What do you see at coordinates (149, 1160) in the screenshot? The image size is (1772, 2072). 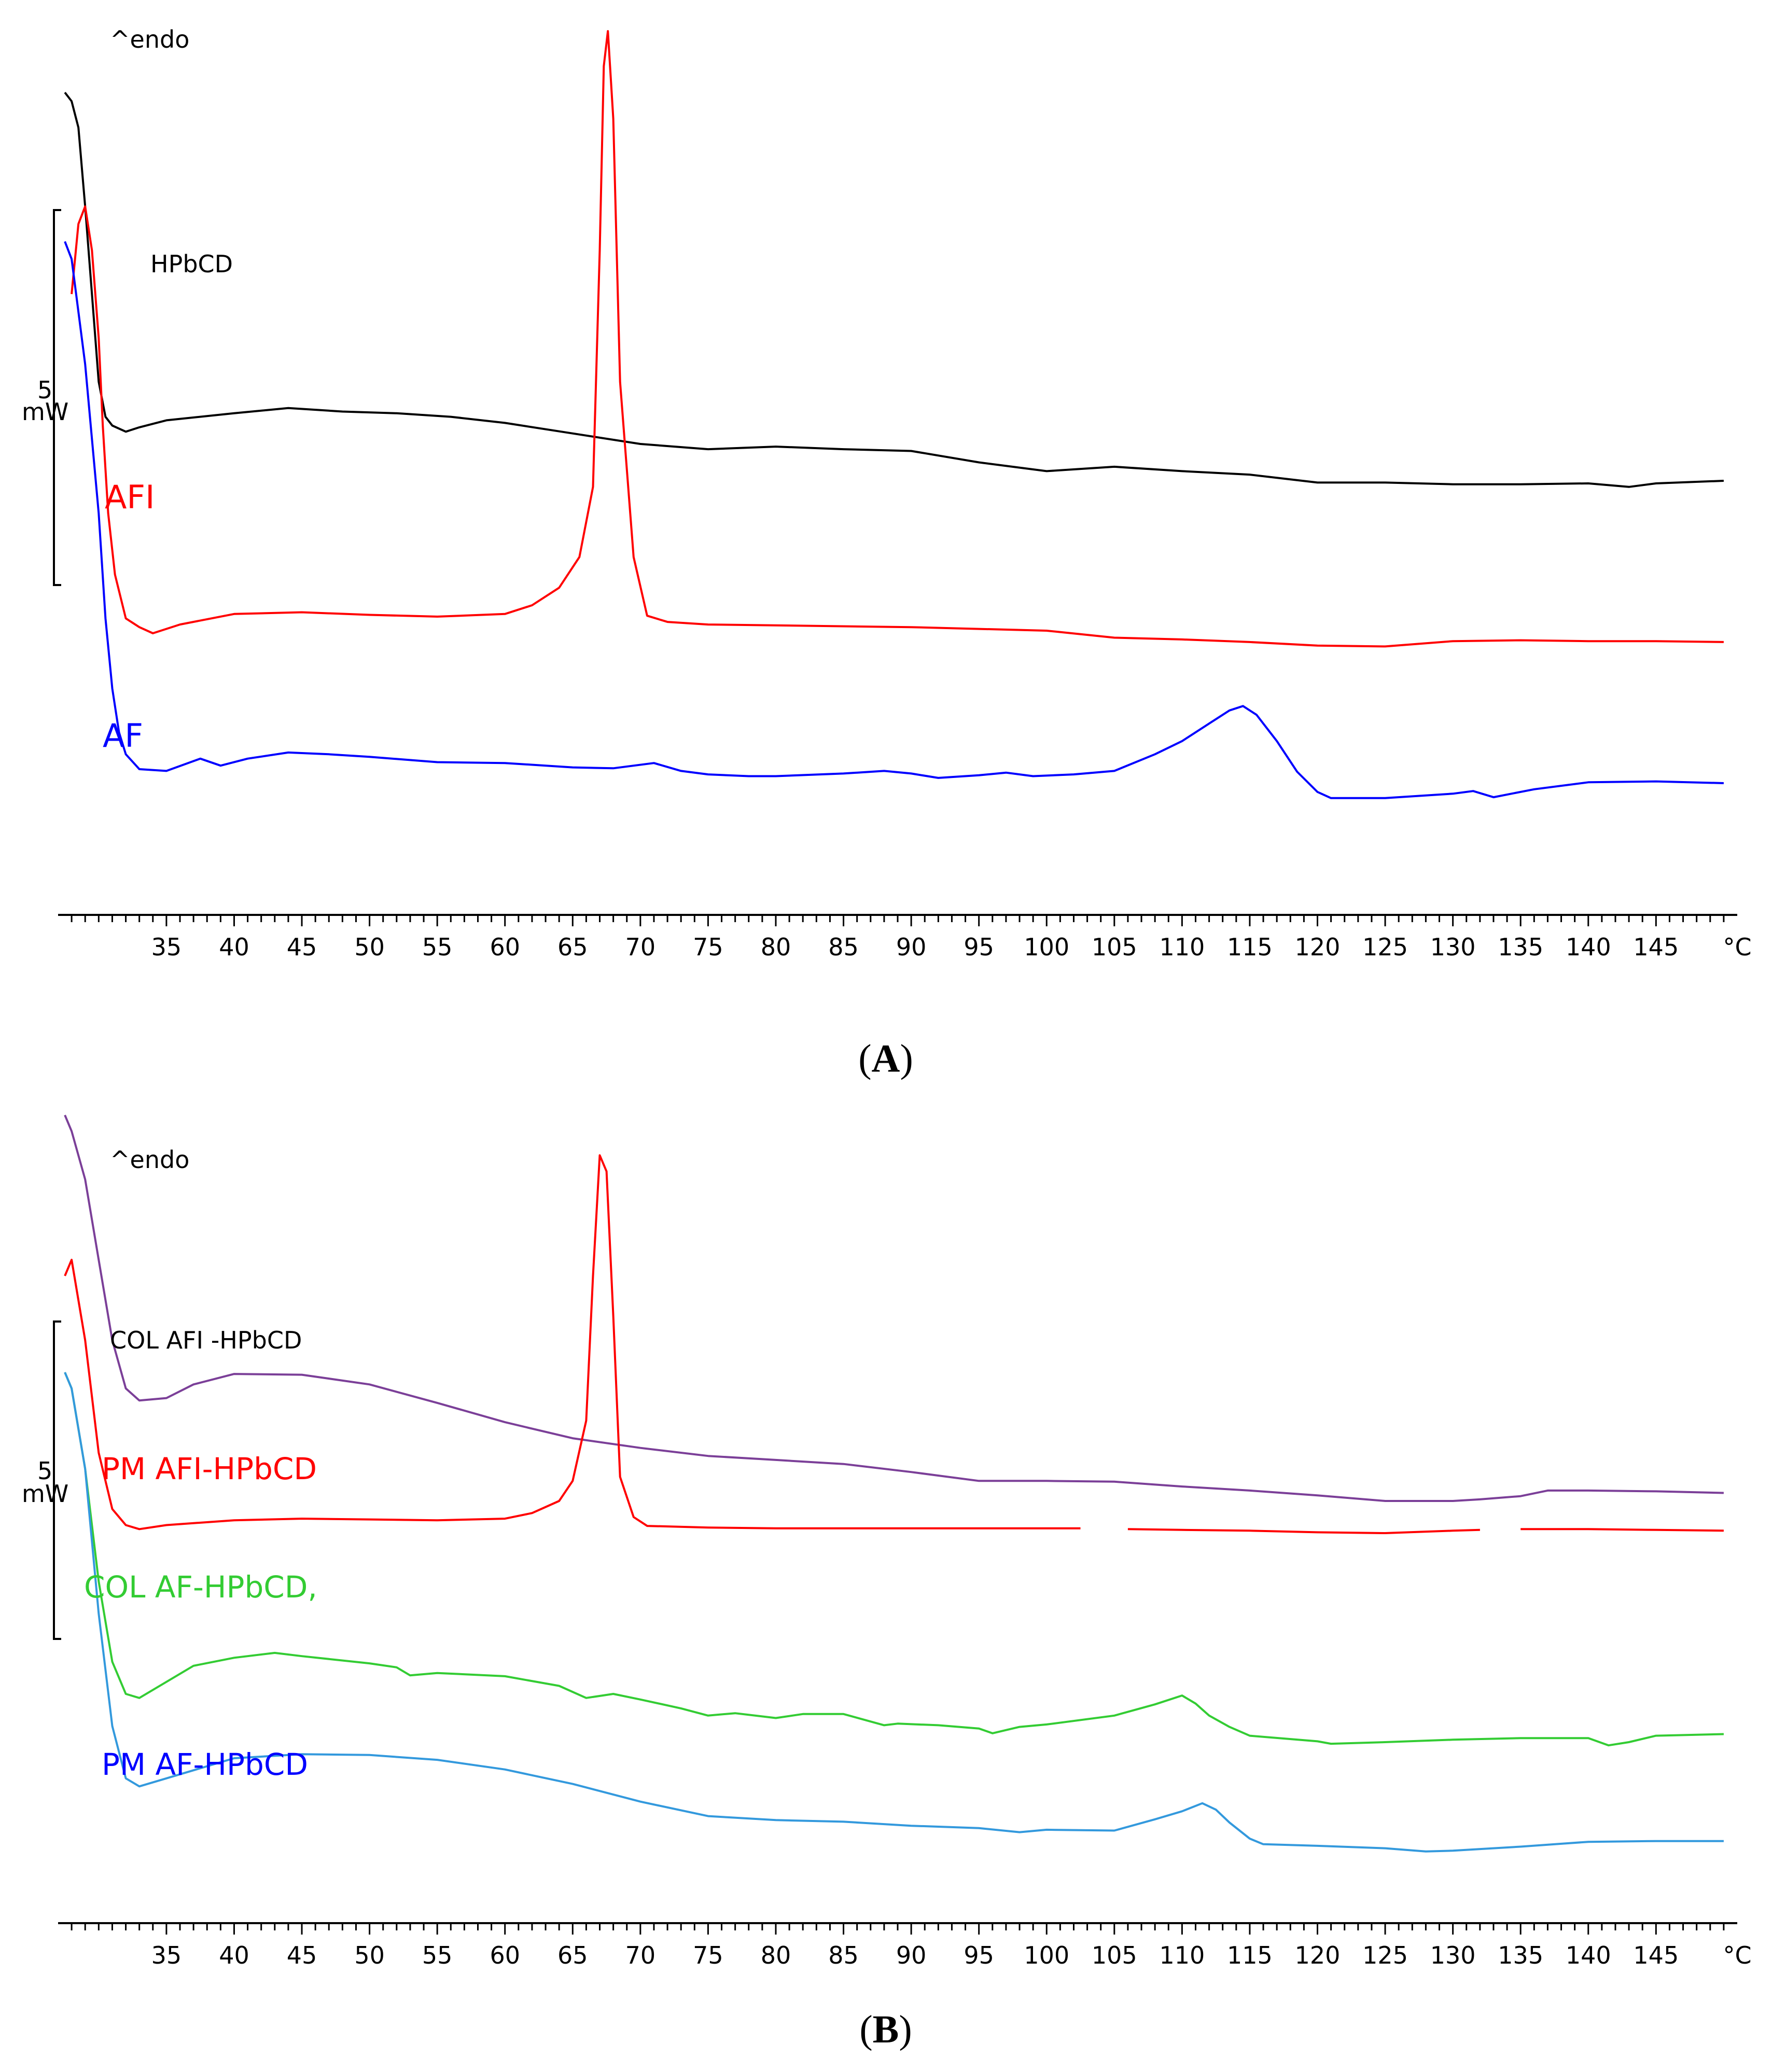 I see `panel-b-endo-label: ^endo` at bounding box center [149, 1160].